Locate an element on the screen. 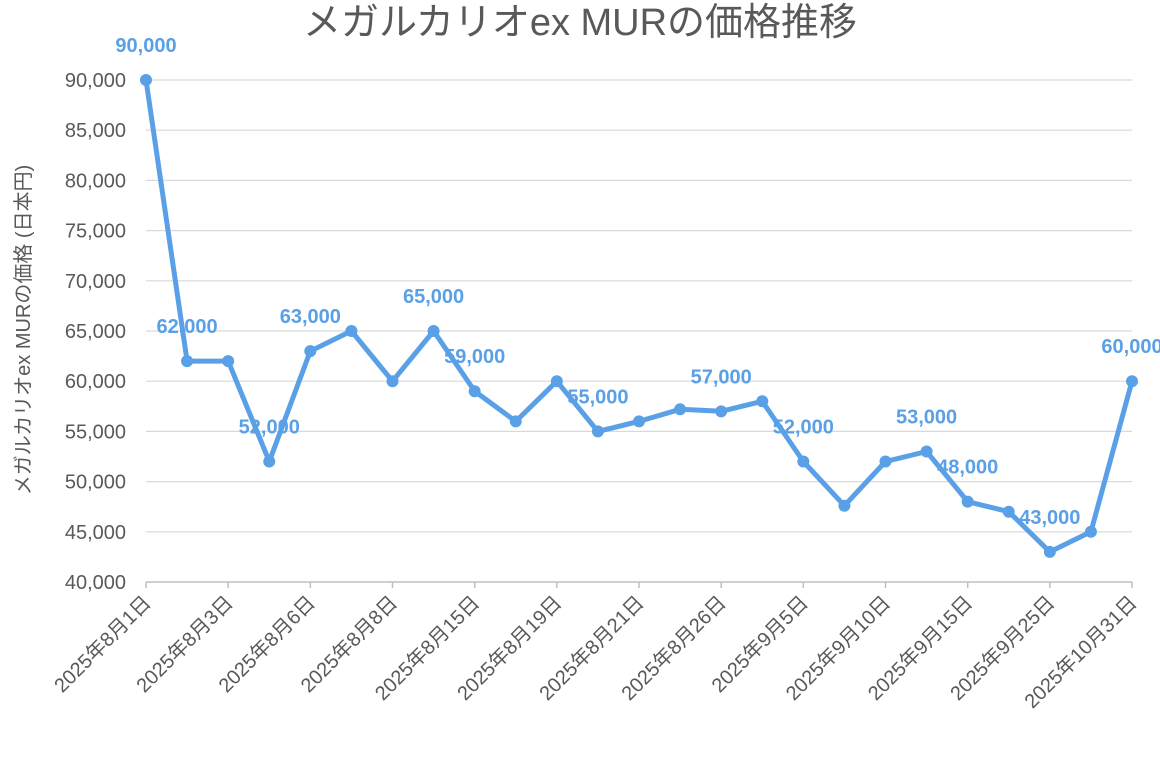  y-tick-label: 85,000 is located at coordinates (95, 131).